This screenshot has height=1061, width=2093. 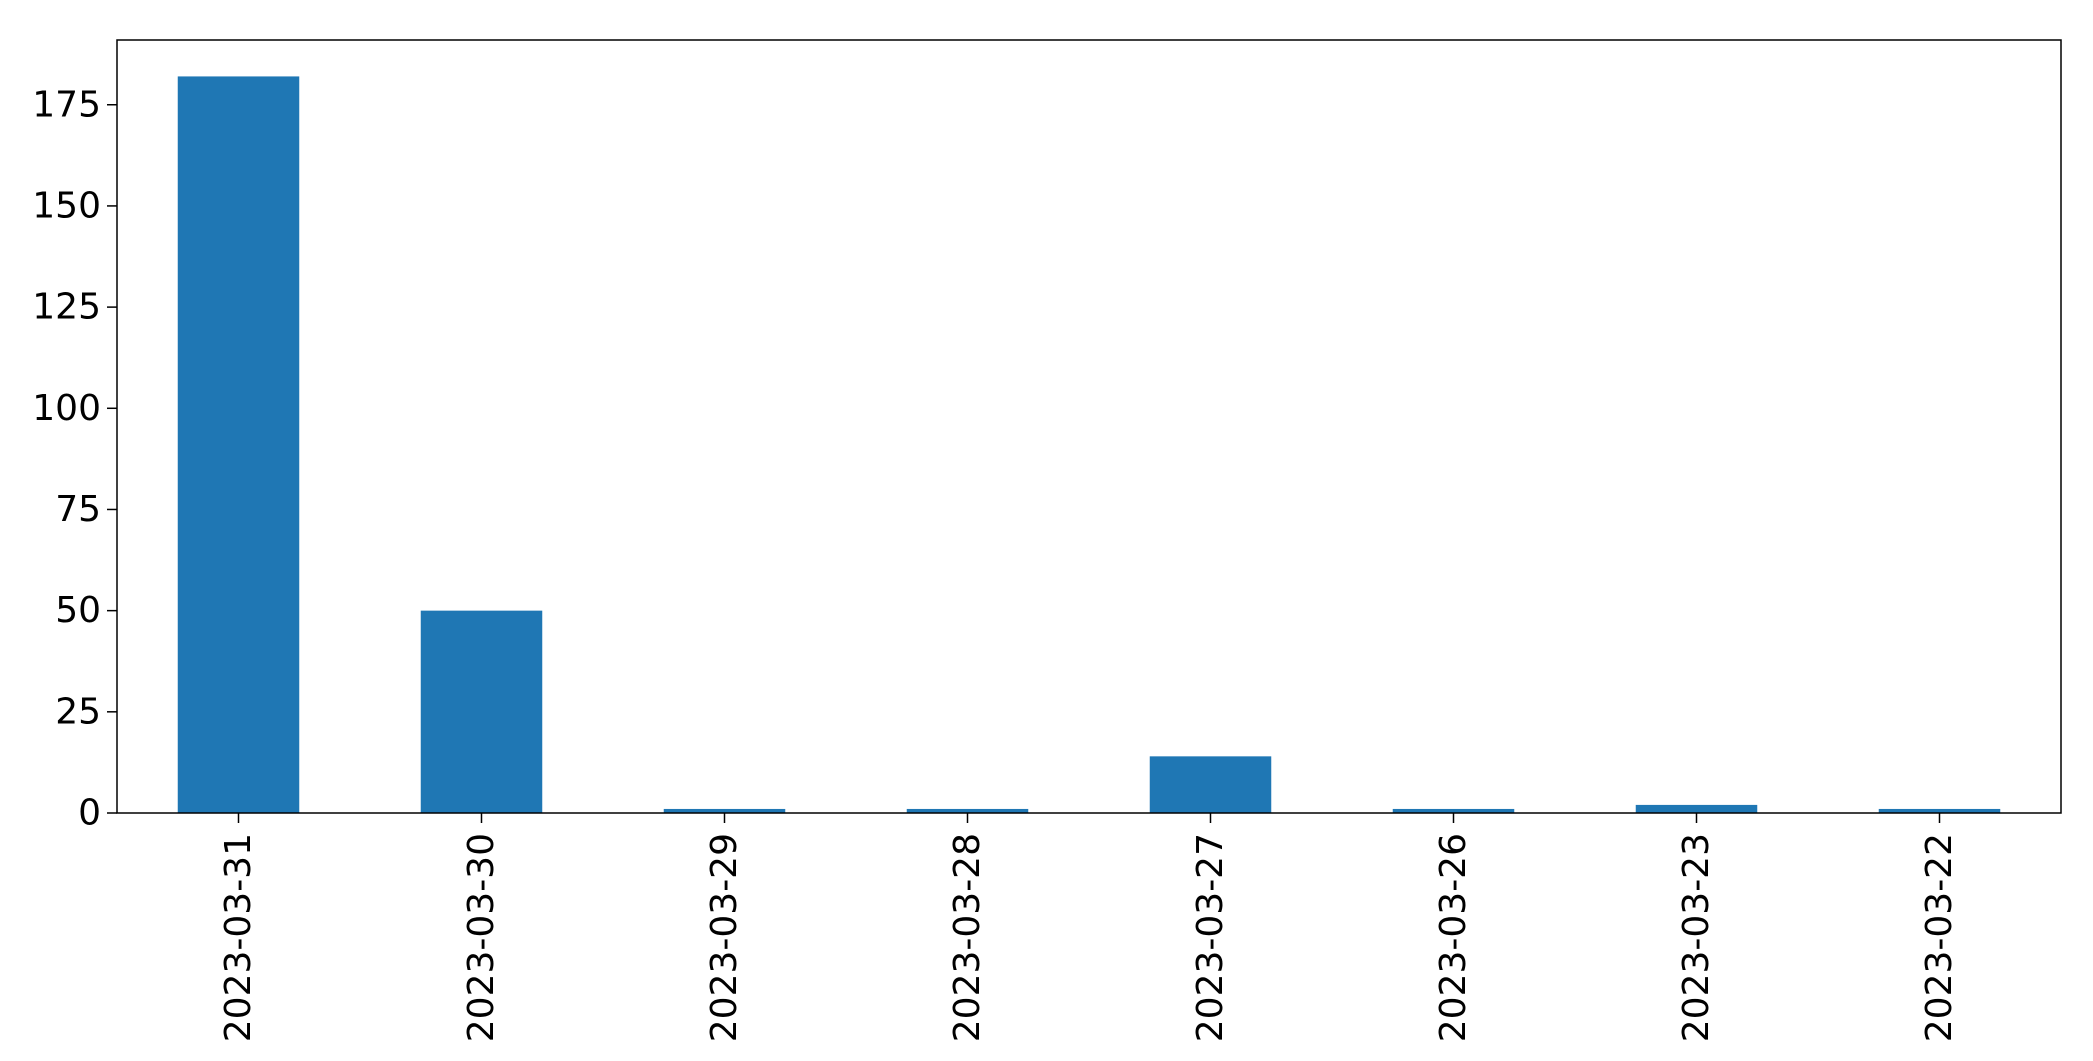 I want to click on x-tick-label: 2023-03-28, so click(x=967, y=937).